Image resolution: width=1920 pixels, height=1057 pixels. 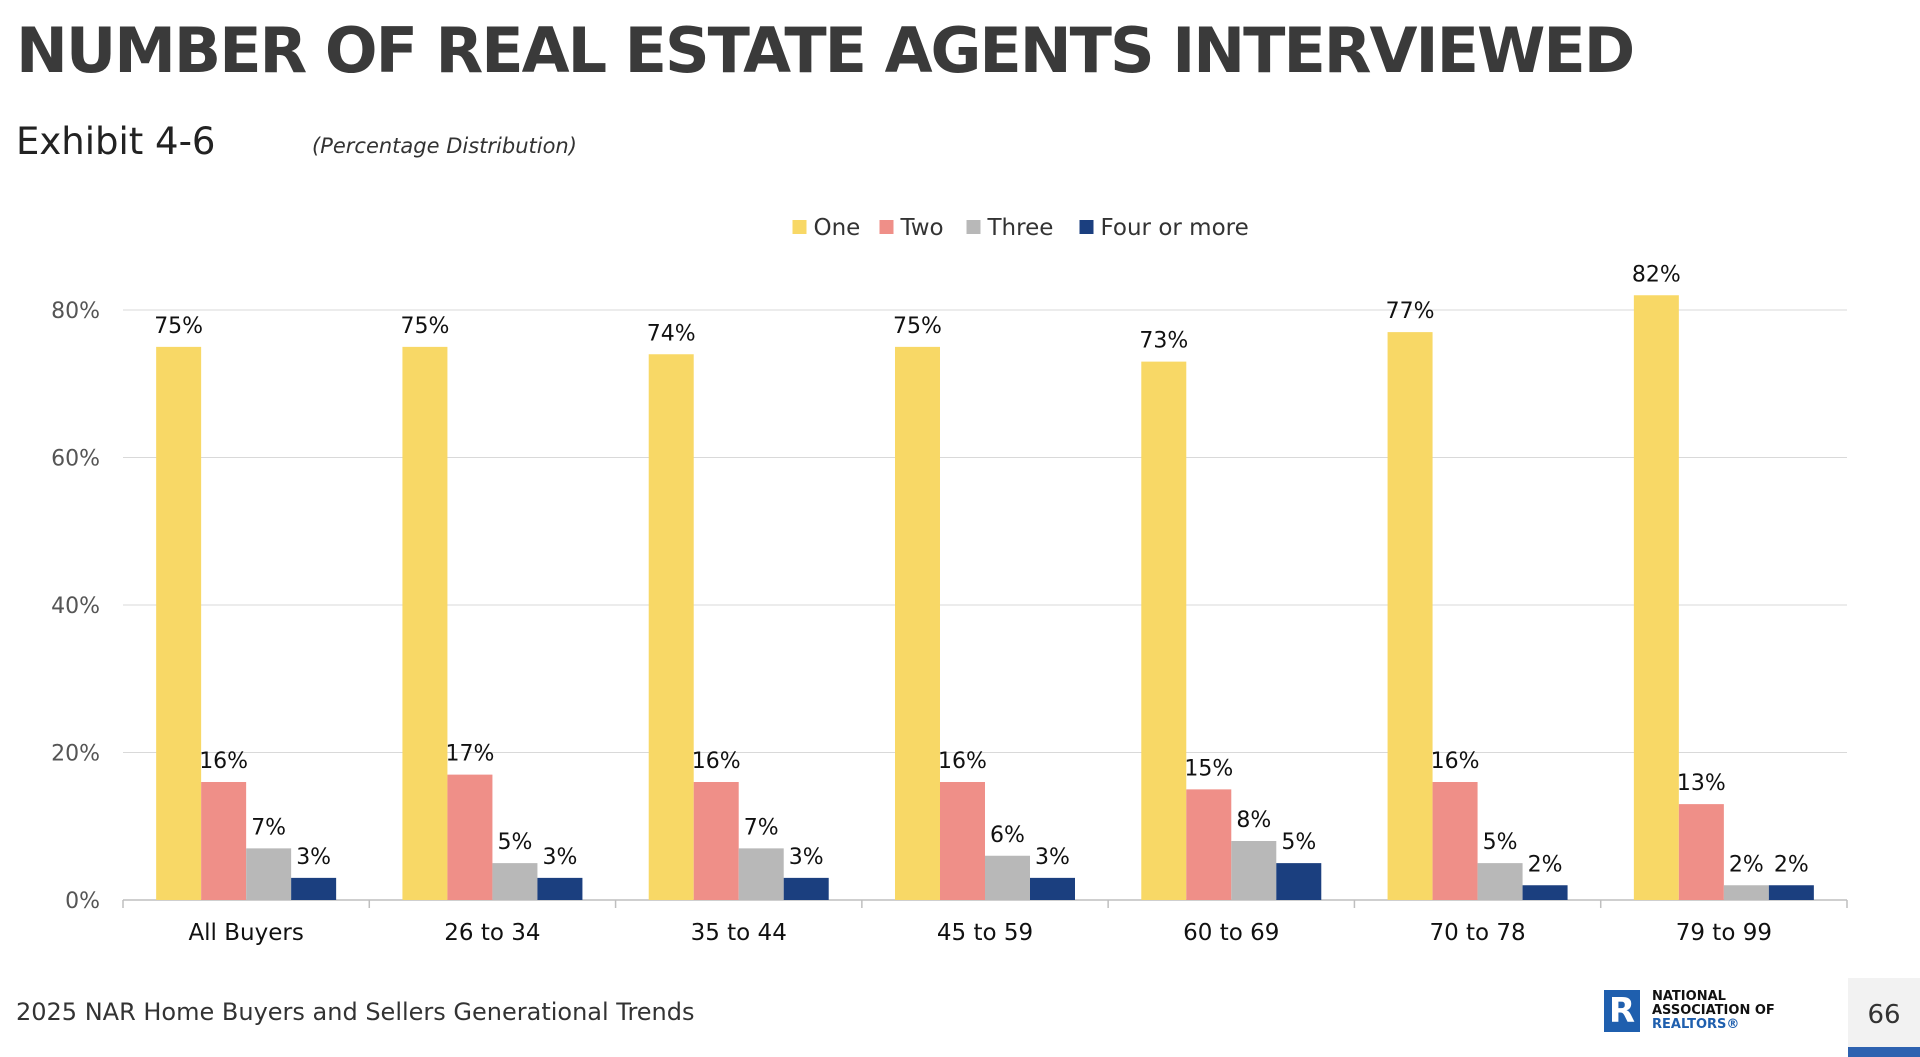 What do you see at coordinates (1007, 835) in the screenshot?
I see `data-label: 6%` at bounding box center [1007, 835].